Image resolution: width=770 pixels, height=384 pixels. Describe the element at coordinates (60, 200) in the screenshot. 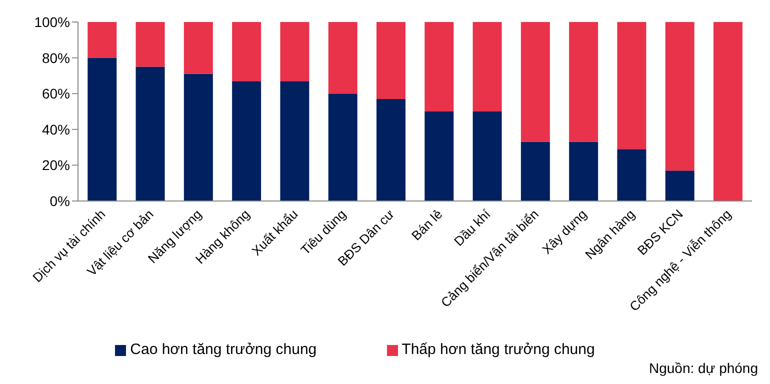

I see `y-tick-label: 0%` at that location.